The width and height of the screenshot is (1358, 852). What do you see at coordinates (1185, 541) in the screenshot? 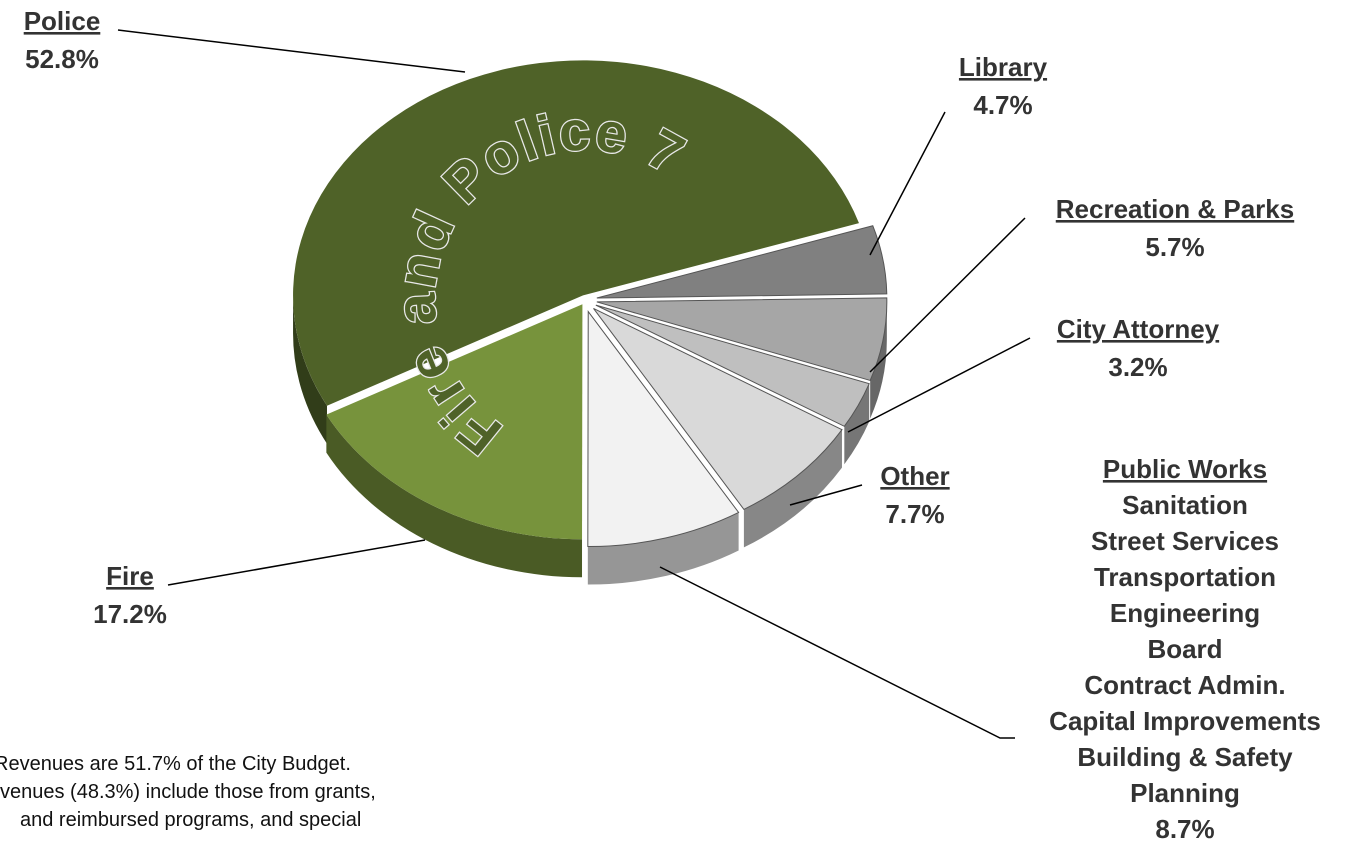
I see `sub-label: Street Services` at bounding box center [1185, 541].